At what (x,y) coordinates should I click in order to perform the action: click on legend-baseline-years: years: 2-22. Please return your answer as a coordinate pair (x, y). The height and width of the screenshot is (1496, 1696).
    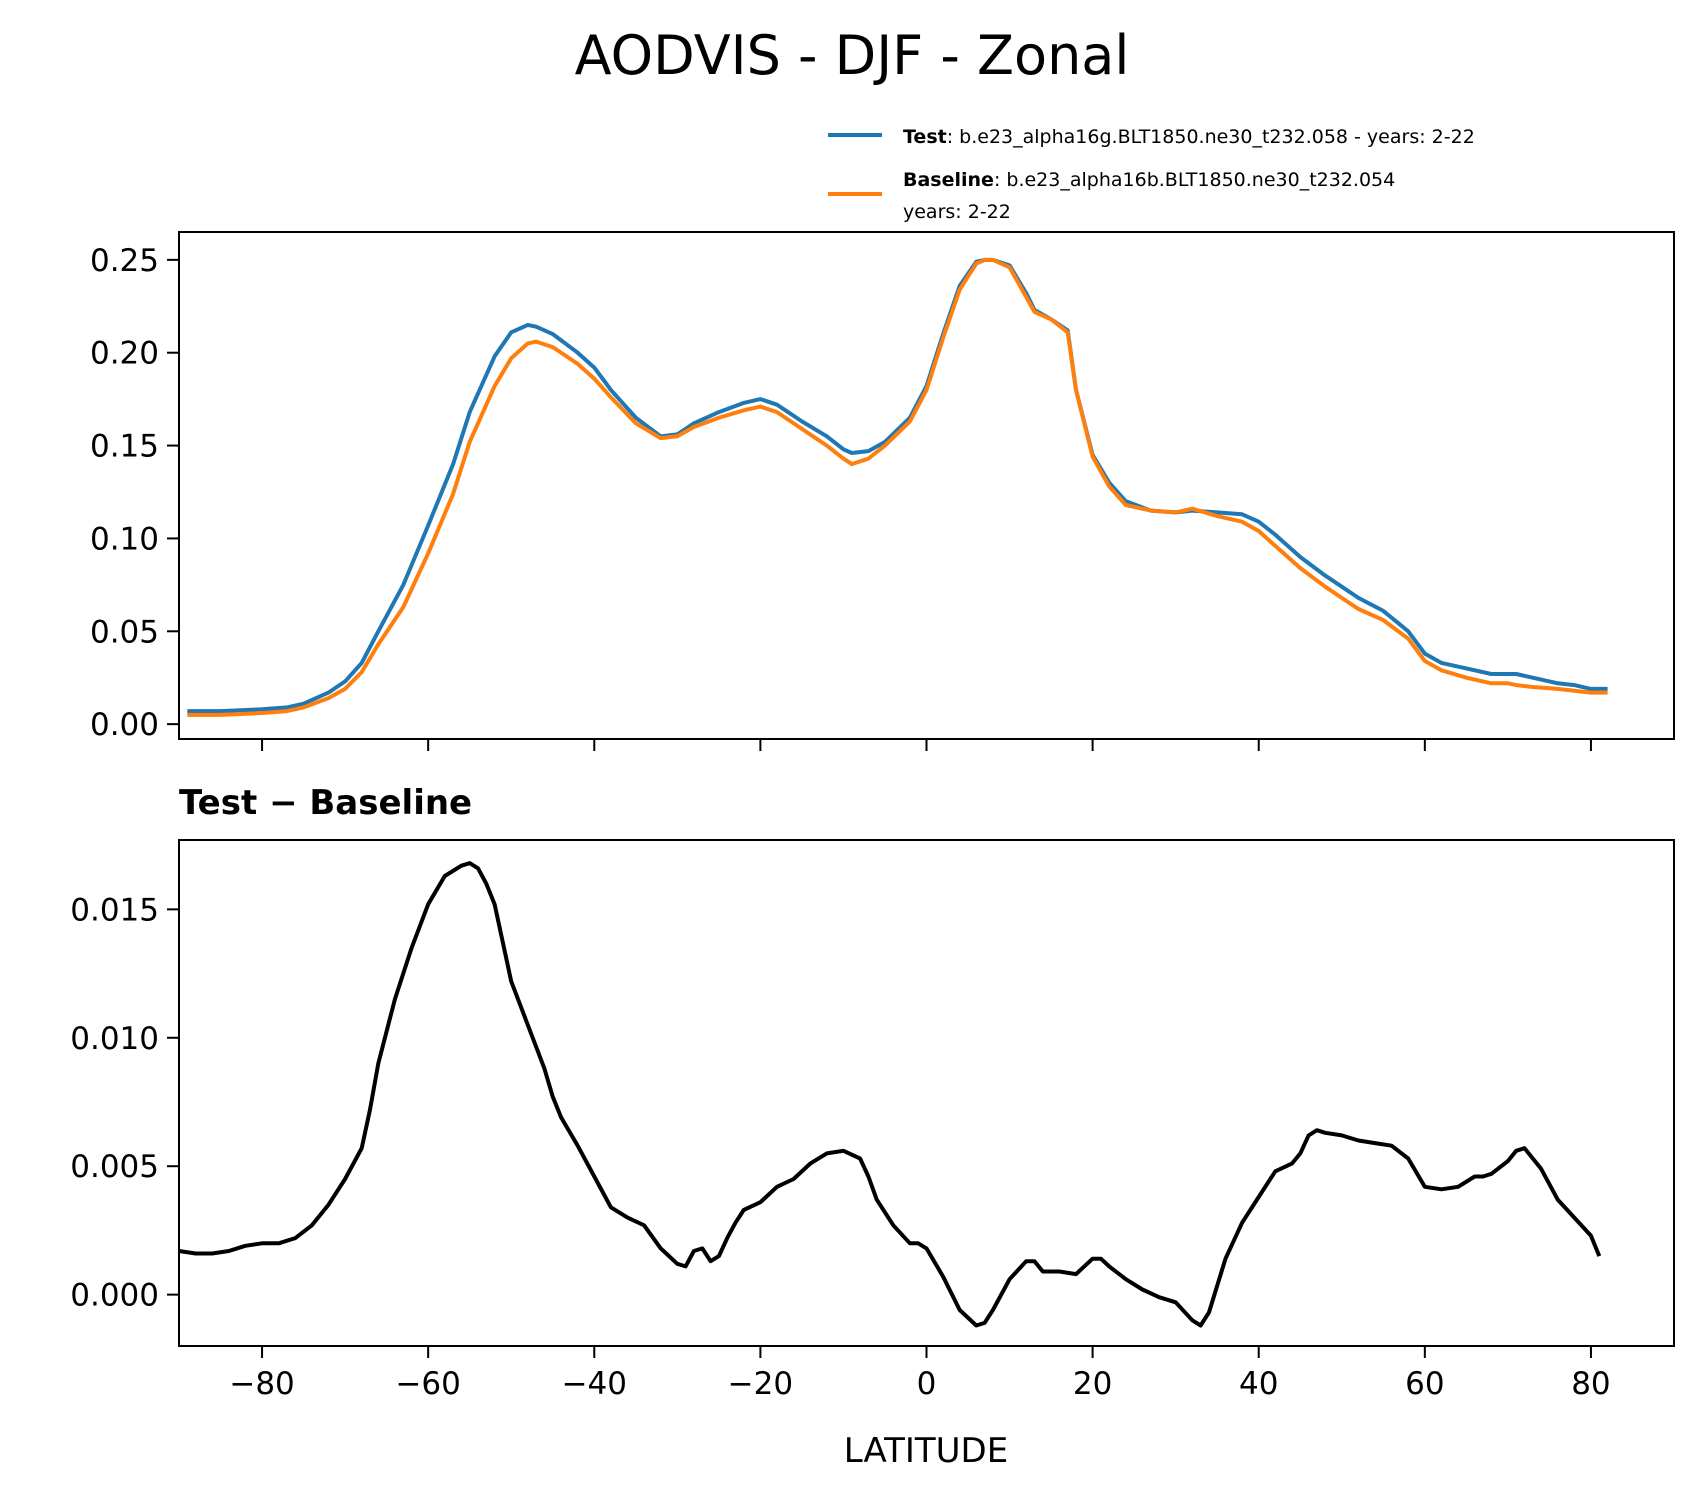
    Looking at the image, I should click on (957, 212).